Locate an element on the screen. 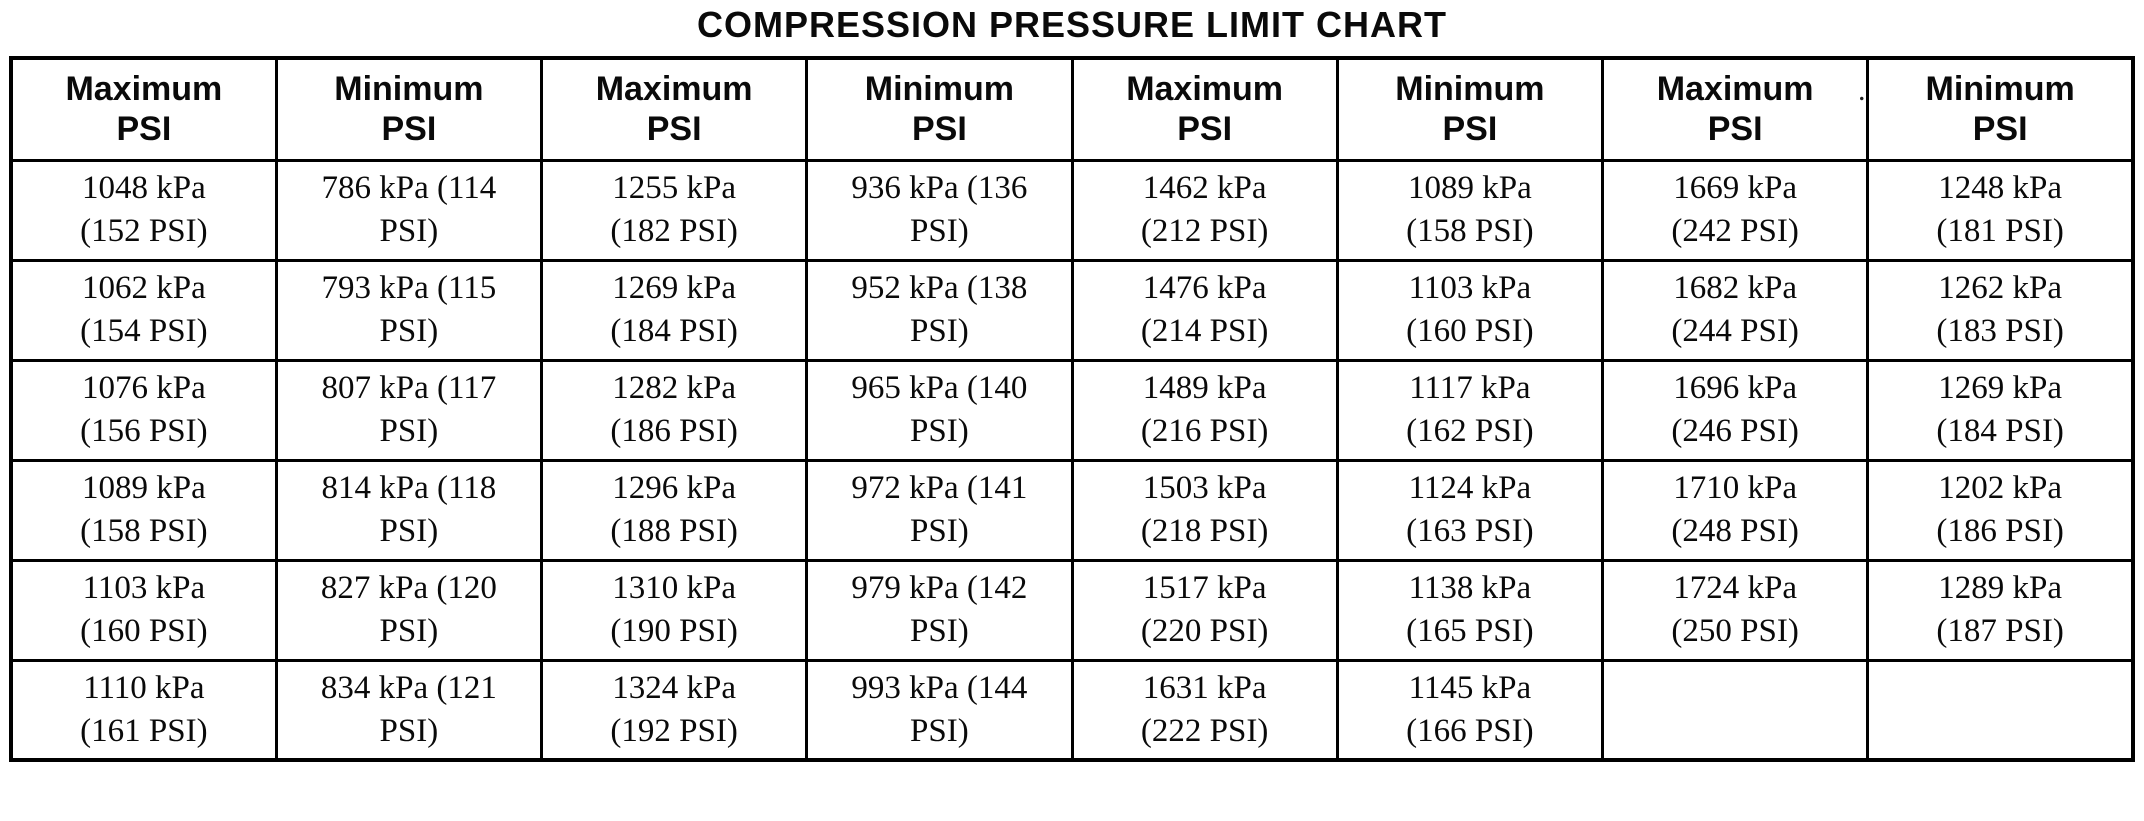 The height and width of the screenshot is (821, 2144). table-cell: 1682 kPa (244 PSI) is located at coordinates (1735, 310).